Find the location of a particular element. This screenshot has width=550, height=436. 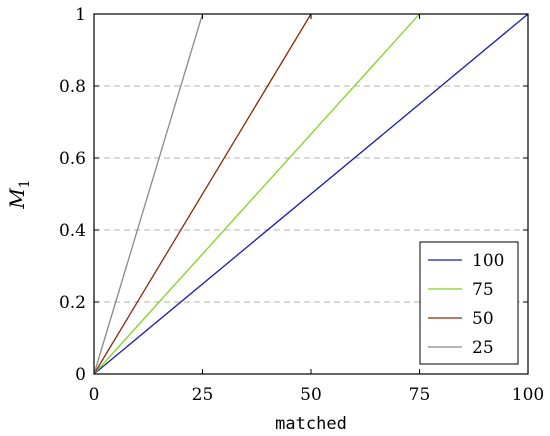

legend: 100 75 50 25 is located at coordinates (469, 303).